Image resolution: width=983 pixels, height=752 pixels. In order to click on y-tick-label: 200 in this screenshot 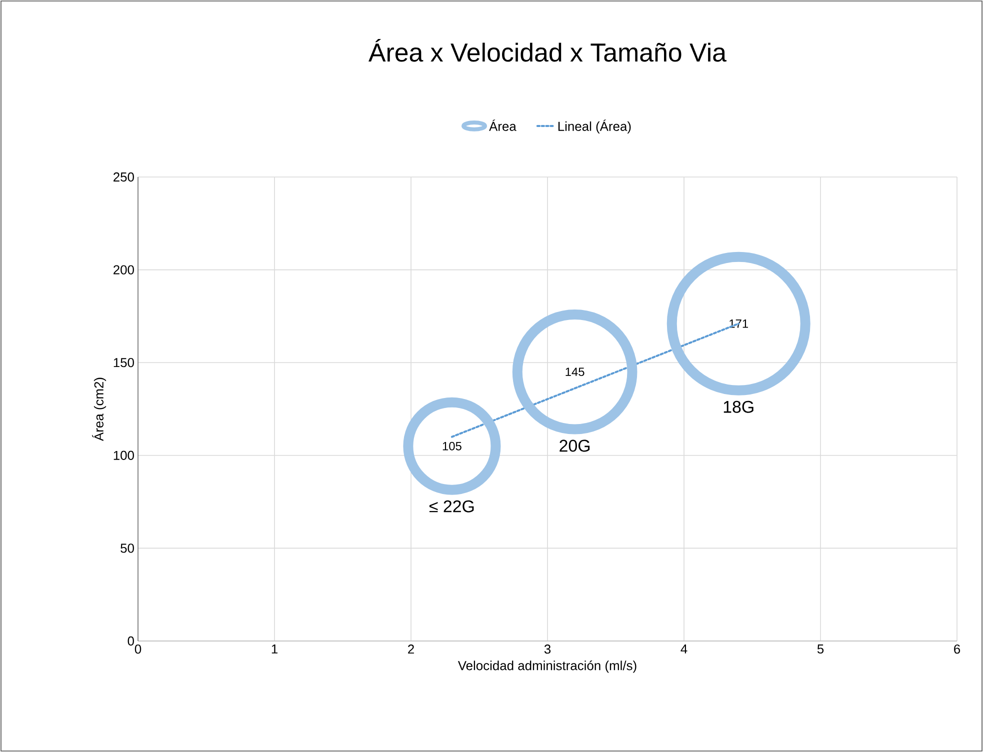, I will do `click(124, 269)`.